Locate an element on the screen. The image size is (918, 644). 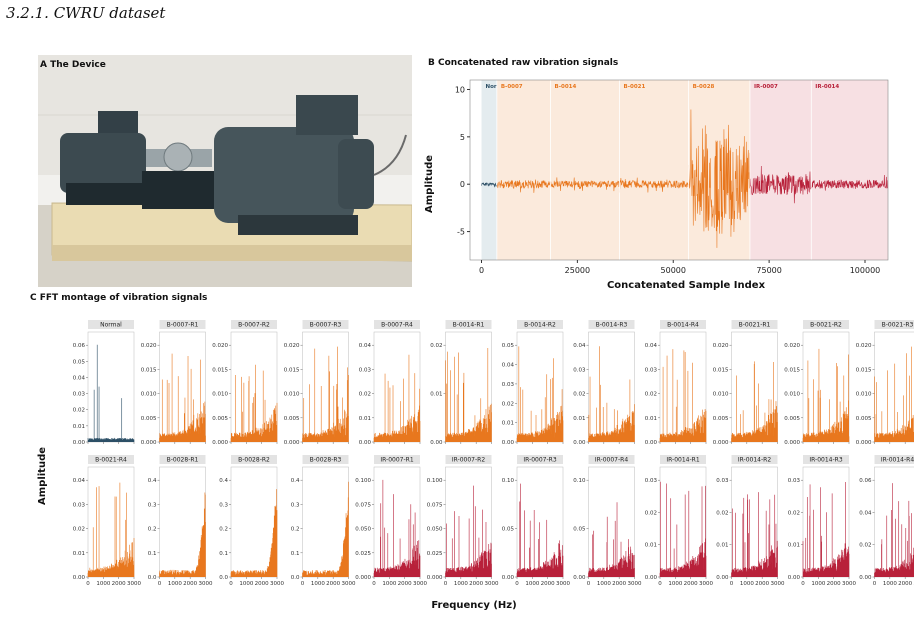
y-tick-label: 10 is located at coordinates (460, 89).